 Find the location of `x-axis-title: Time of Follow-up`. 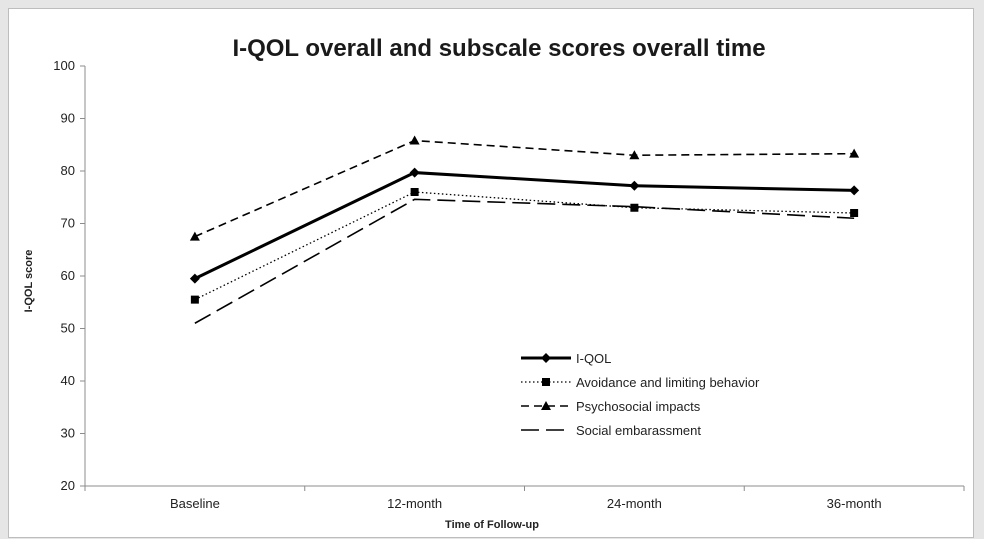

x-axis-title: Time of Follow-up is located at coordinates (492, 525).